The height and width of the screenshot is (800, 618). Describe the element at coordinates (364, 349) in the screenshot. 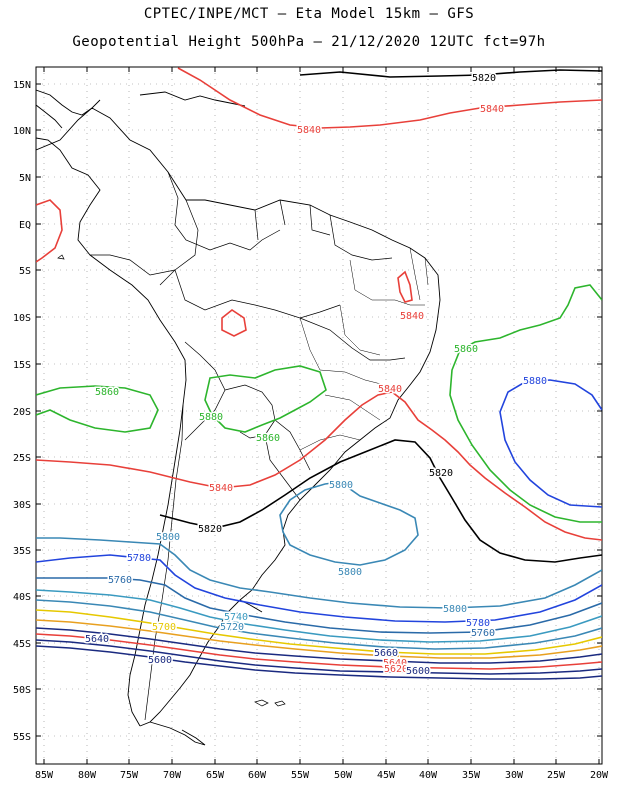

I see `state-borders` at that location.